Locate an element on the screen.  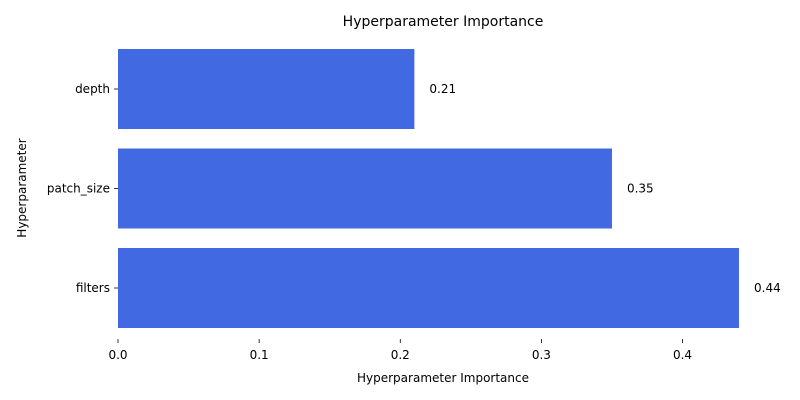
x-tick-label: 0.4 is located at coordinates (682, 355).